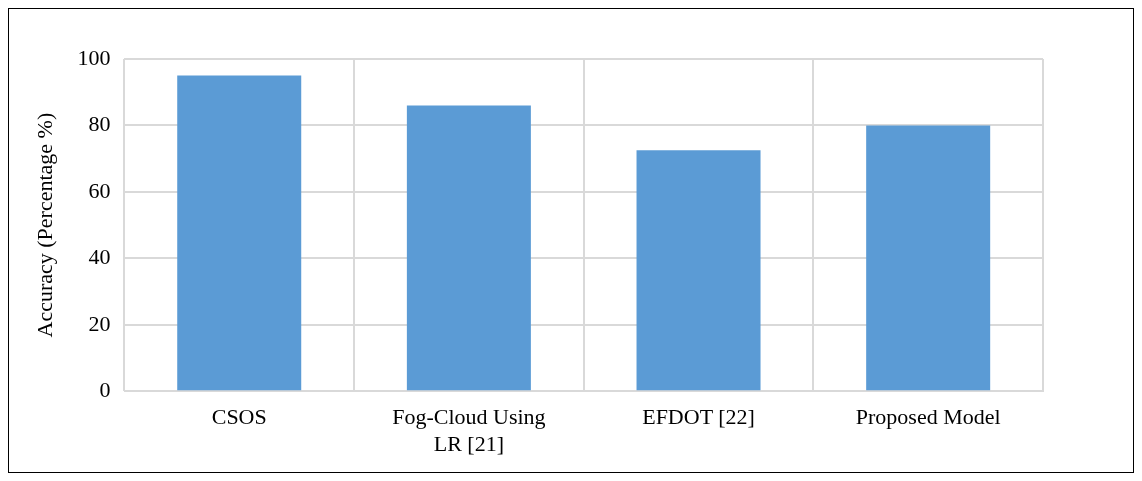  What do you see at coordinates (99, 190) in the screenshot?
I see `y-tick-label: 60` at bounding box center [99, 190].